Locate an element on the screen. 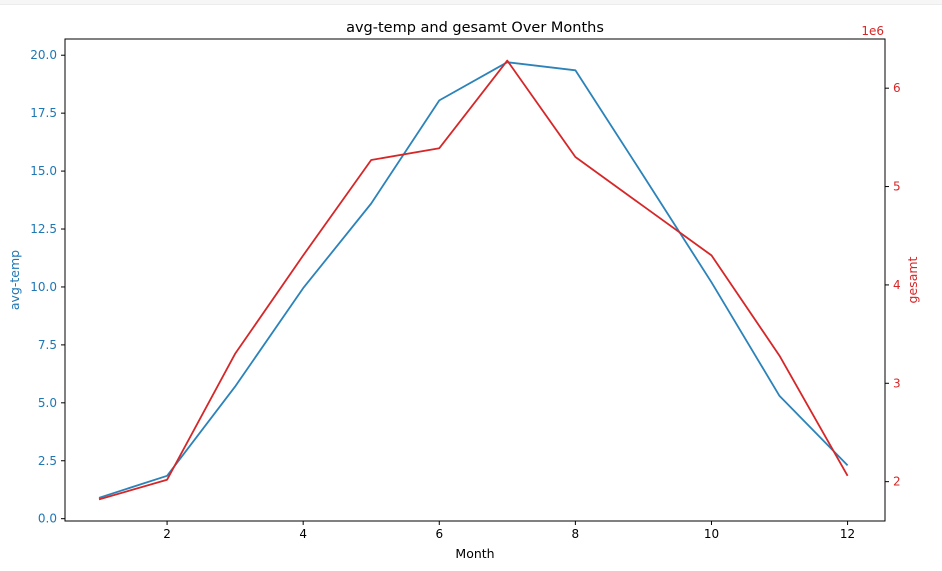 Image resolution: width=942 pixels, height=571 pixels. left-y-tick-label: 17.5 is located at coordinates (43, 113).